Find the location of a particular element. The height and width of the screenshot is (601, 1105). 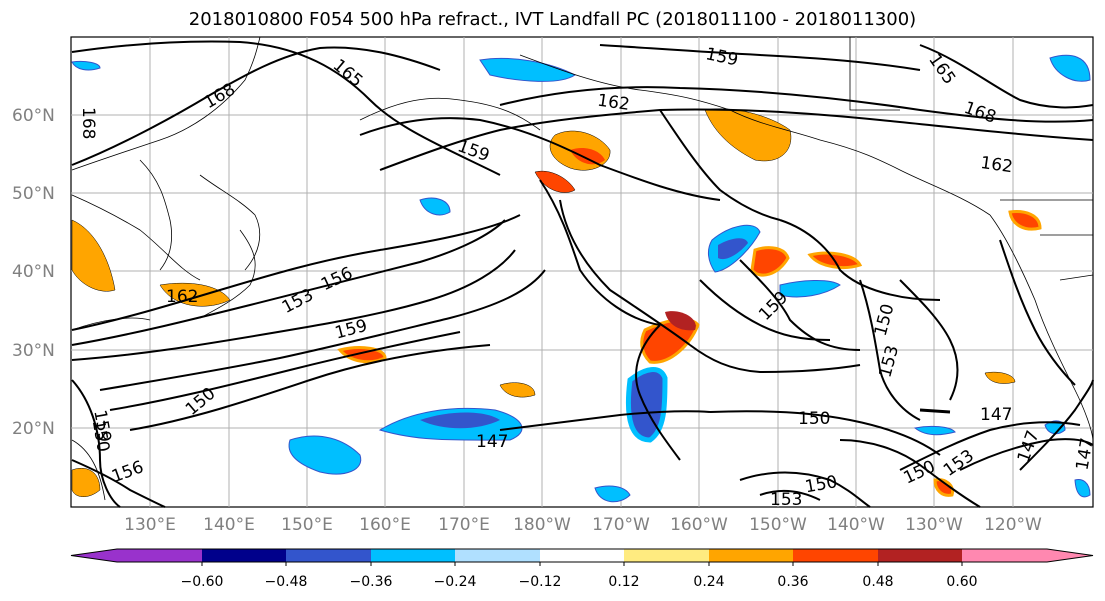

colorbar-tick-label: −0.12 is located at coordinates (540, 582).